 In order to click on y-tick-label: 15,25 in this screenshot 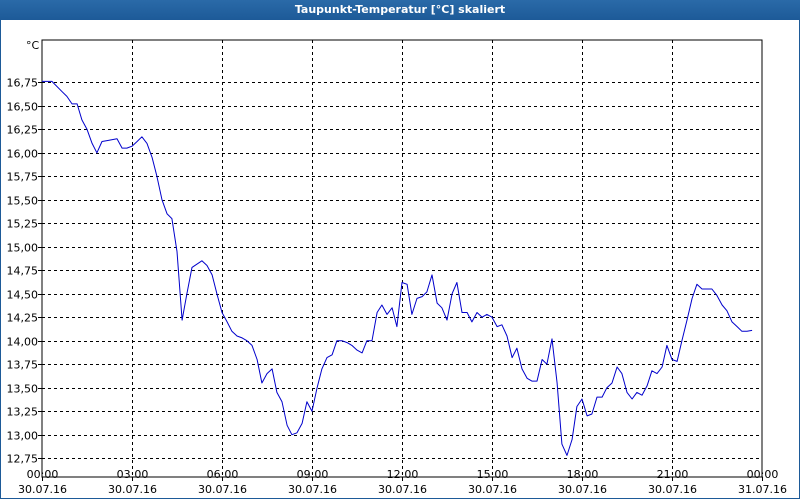, I will do `click(23, 224)`.